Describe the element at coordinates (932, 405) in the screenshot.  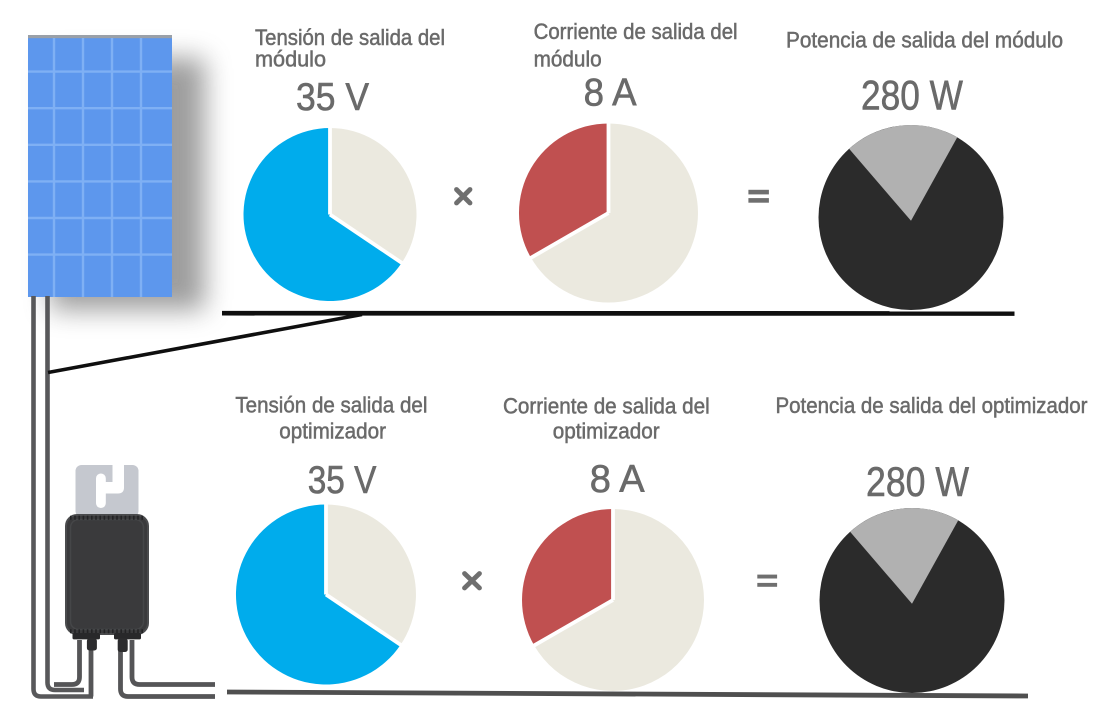
I see `svg-text:Potencia de salida del optimiz: Potencia de salida del optimizador` at that location.